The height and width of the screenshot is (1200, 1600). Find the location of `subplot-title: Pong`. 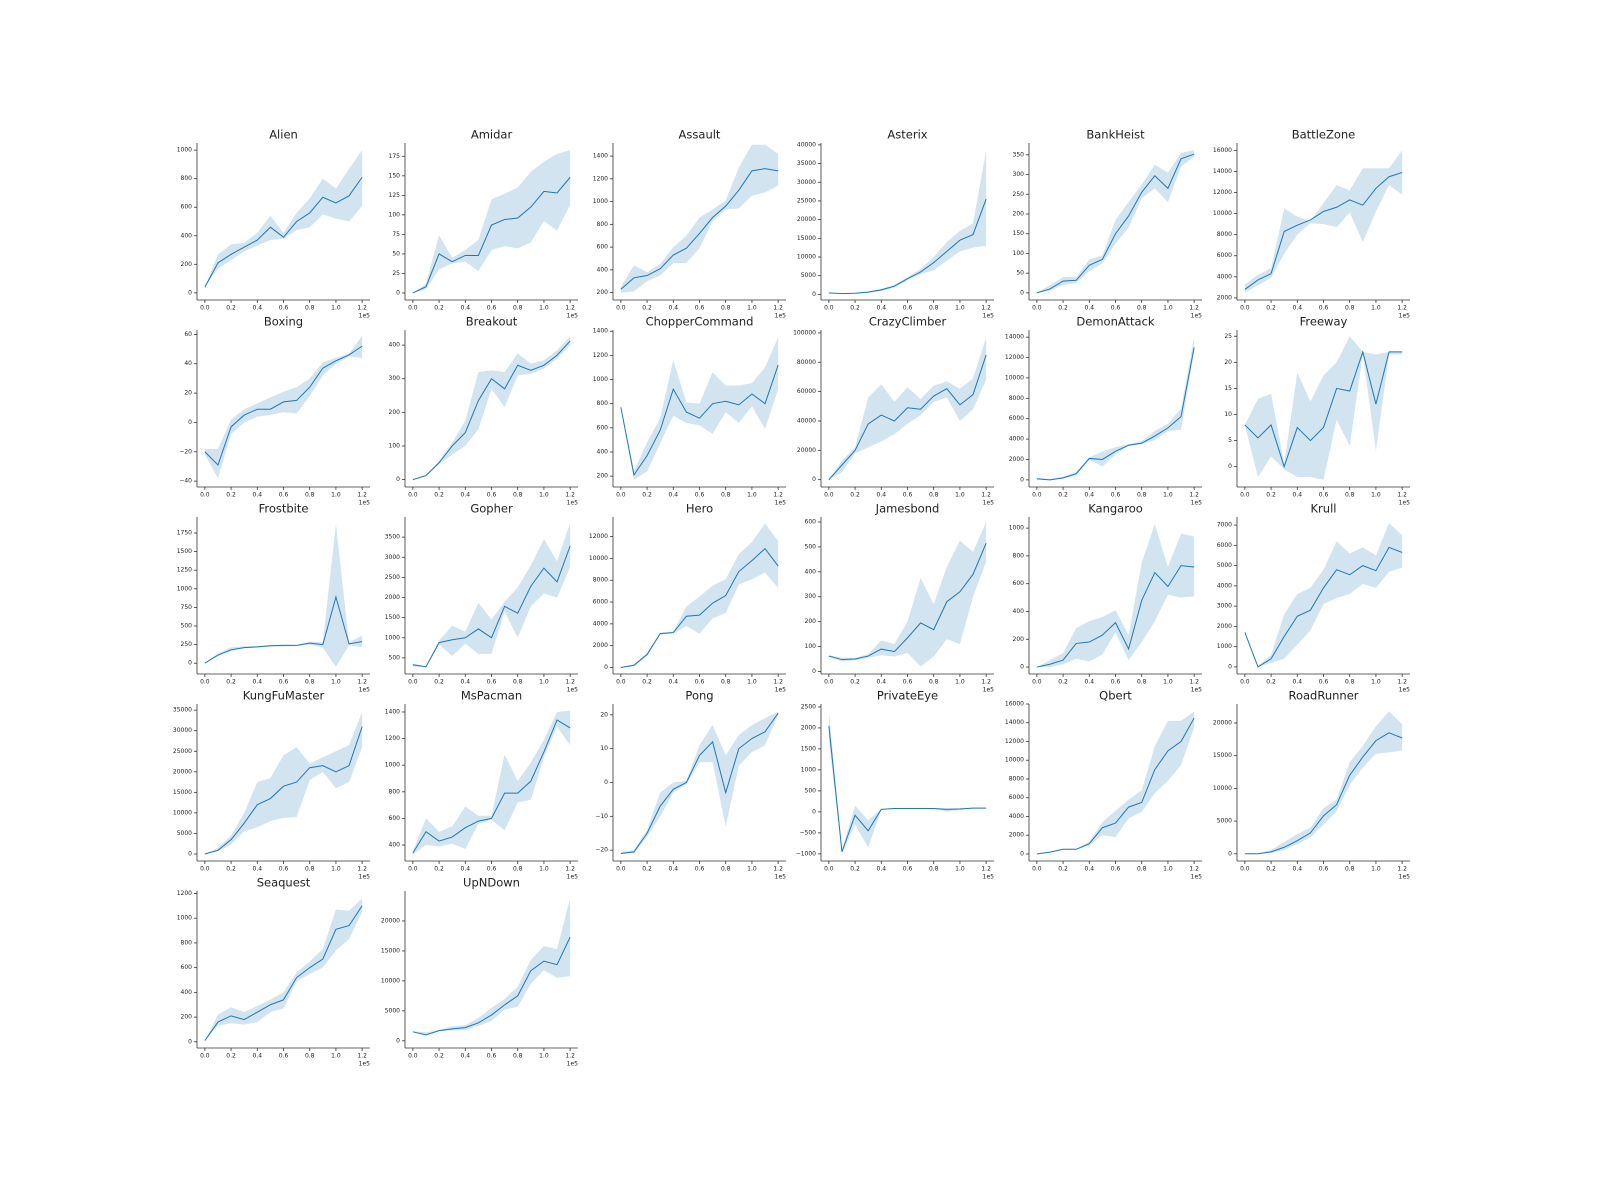

subplot-title: Pong is located at coordinates (699, 696).